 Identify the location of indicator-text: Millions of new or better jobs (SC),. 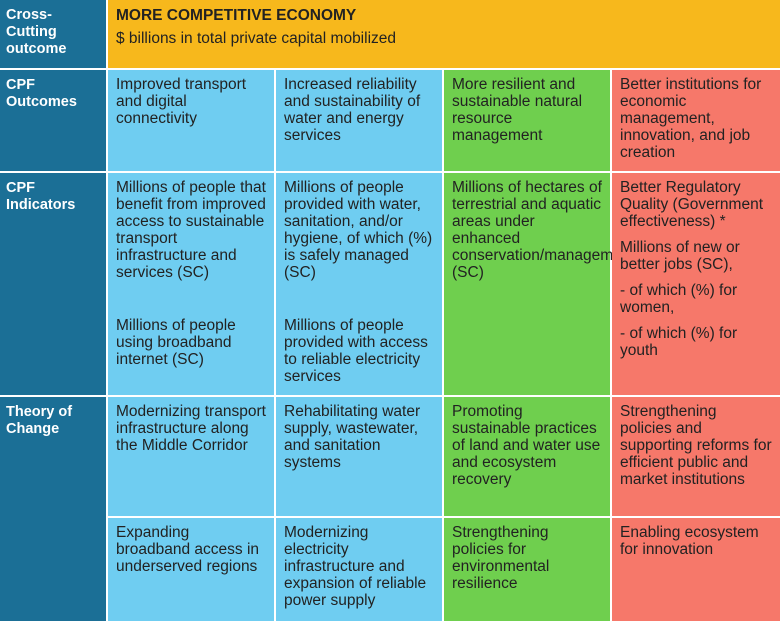
(680, 256).